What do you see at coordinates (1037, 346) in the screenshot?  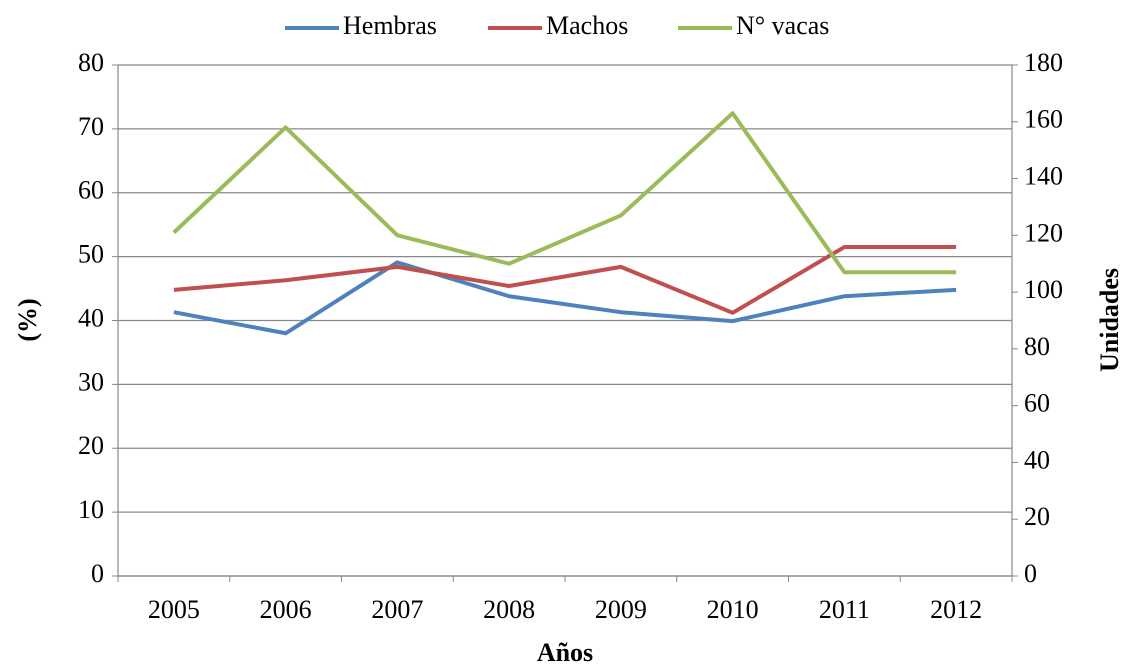 I see `y2-tick-label: 80` at bounding box center [1037, 346].